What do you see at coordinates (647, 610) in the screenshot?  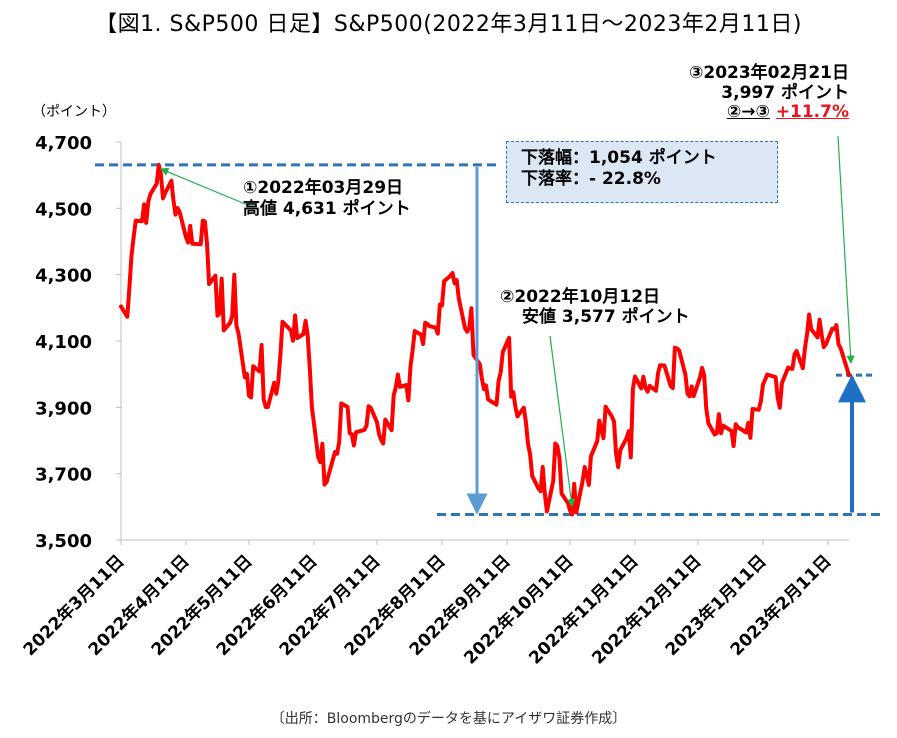 I see `x-tick-label: 2022年12月11日` at bounding box center [647, 610].